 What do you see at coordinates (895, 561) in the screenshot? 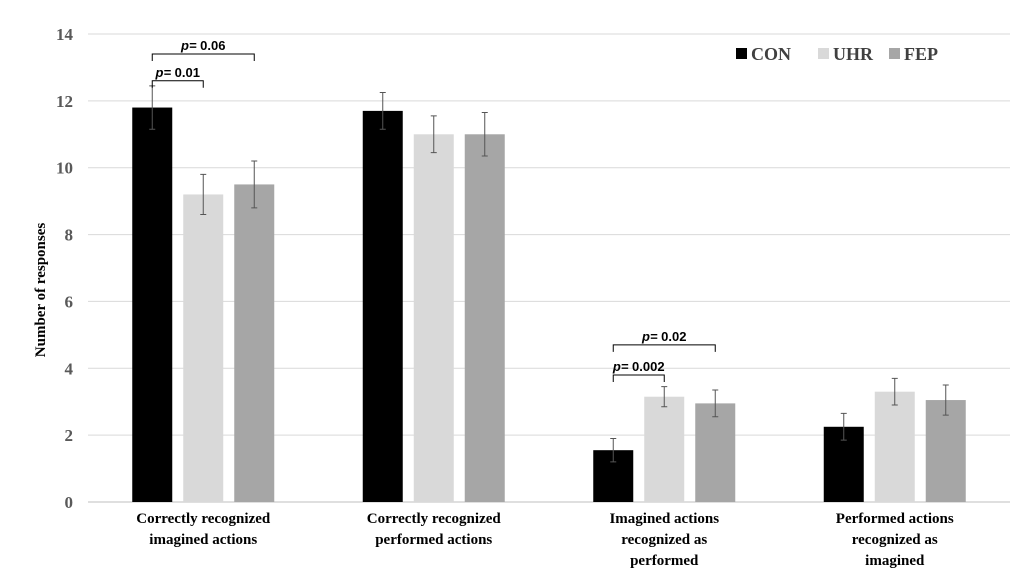
I see `category-label: imagined` at bounding box center [895, 561].